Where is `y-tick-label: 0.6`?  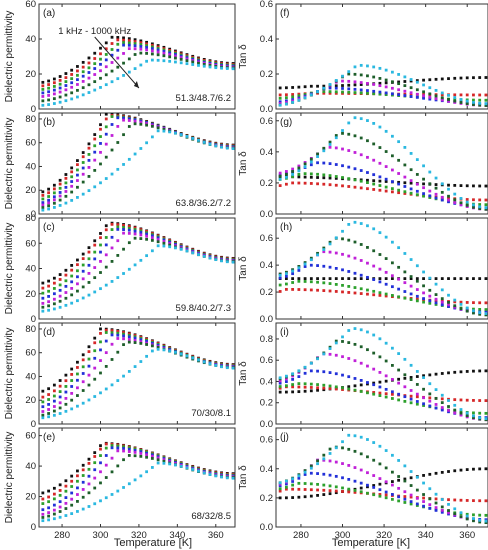
y-tick-label: 0.6 is located at coordinates (266, 5).